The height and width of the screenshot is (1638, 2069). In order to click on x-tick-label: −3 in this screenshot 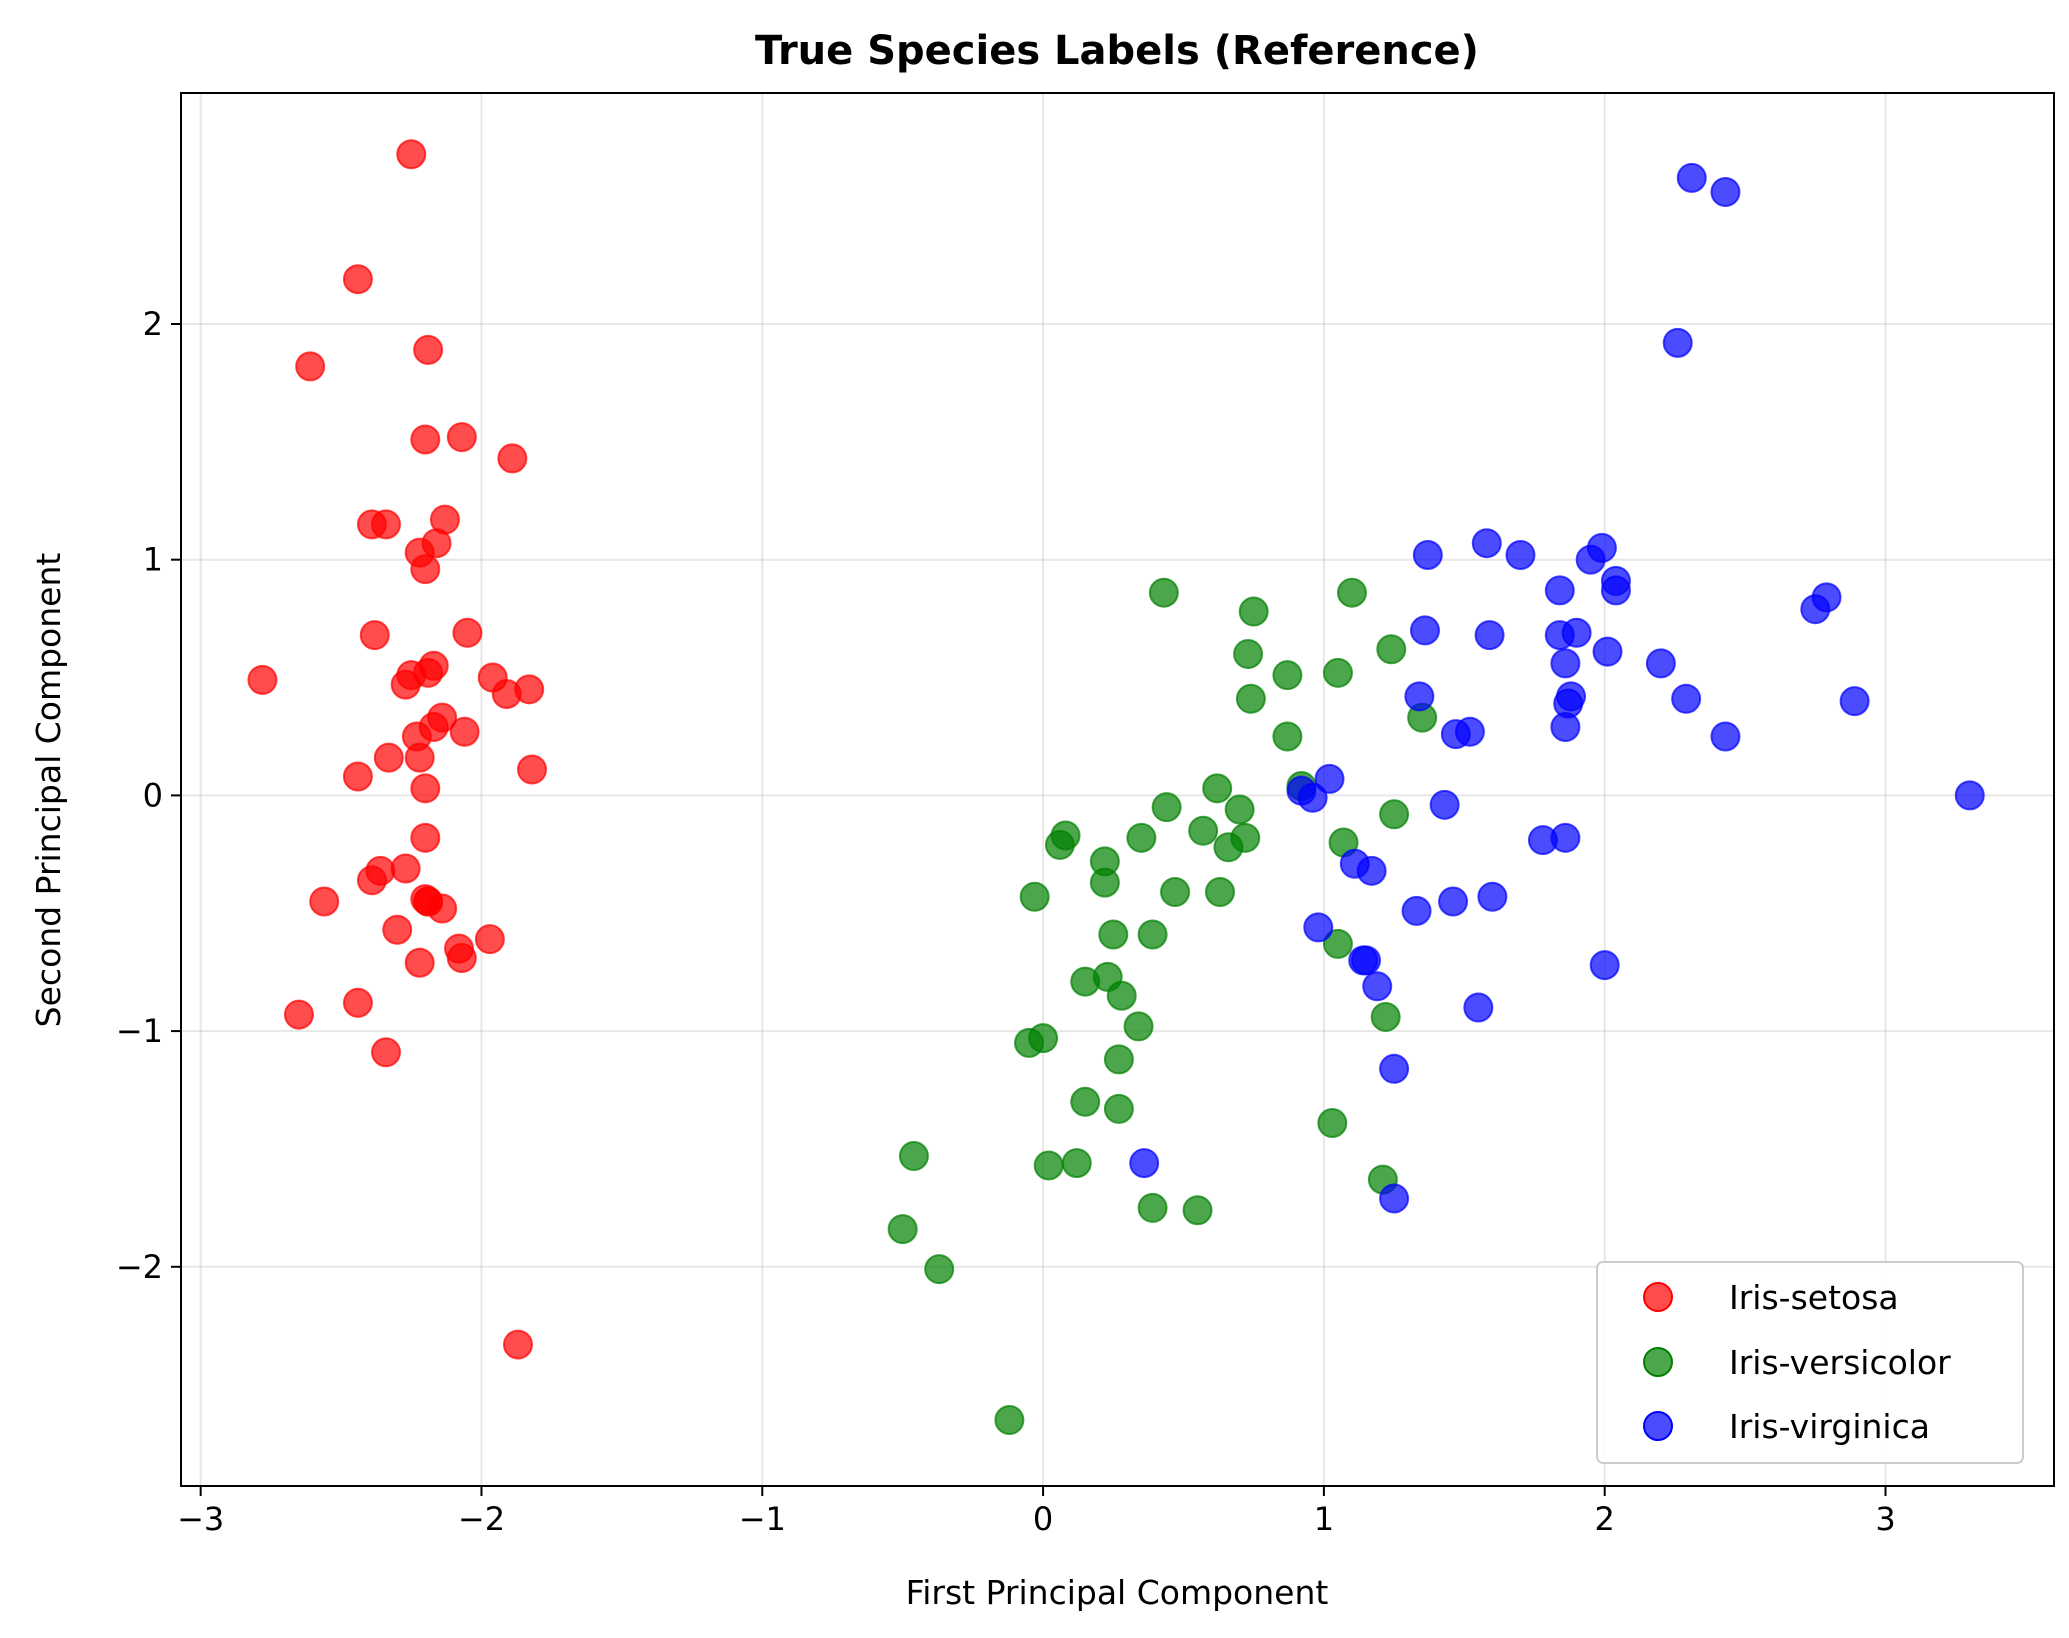, I will do `click(200, 1519)`.